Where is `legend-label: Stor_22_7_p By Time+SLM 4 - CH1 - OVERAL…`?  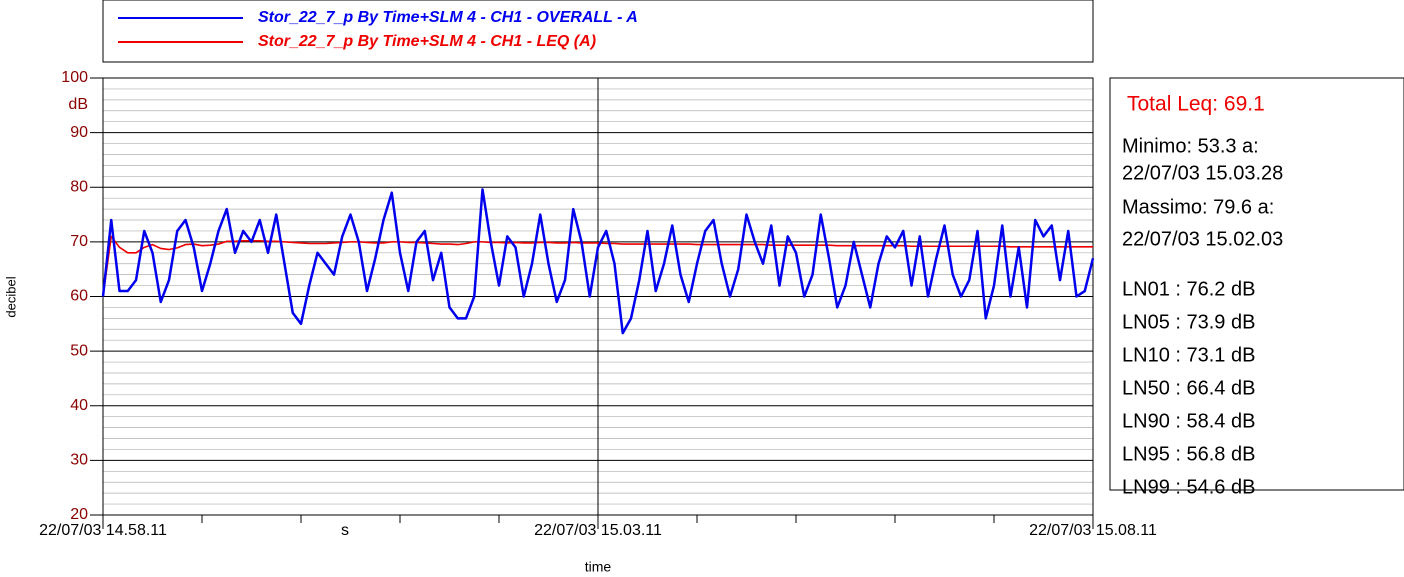 legend-label: Stor_22_7_p By Time+SLM 4 - CH1 - OVERAL… is located at coordinates (448, 17).